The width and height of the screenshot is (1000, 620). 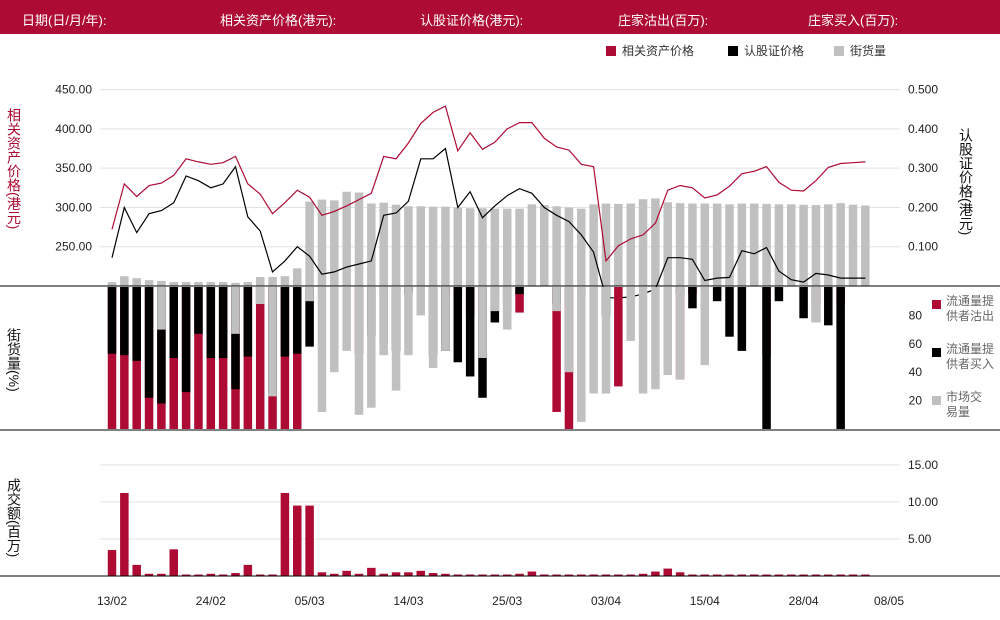 I want to click on flow-legend-label-sell: 流通量提供者沽出, so click(x=970, y=308).